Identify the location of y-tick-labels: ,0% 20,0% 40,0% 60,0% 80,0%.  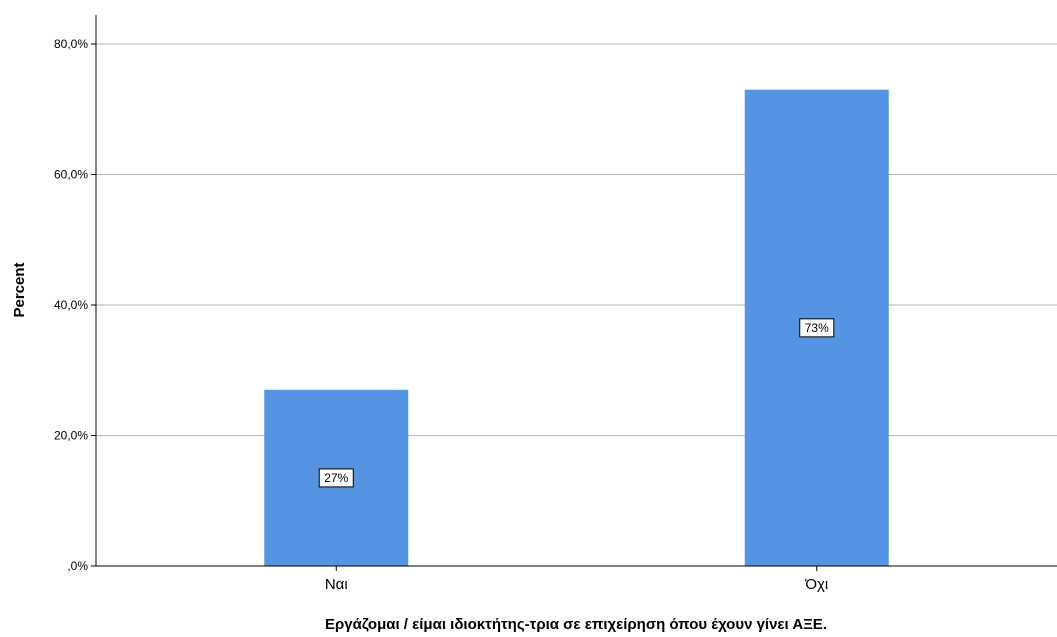
(71, 305).